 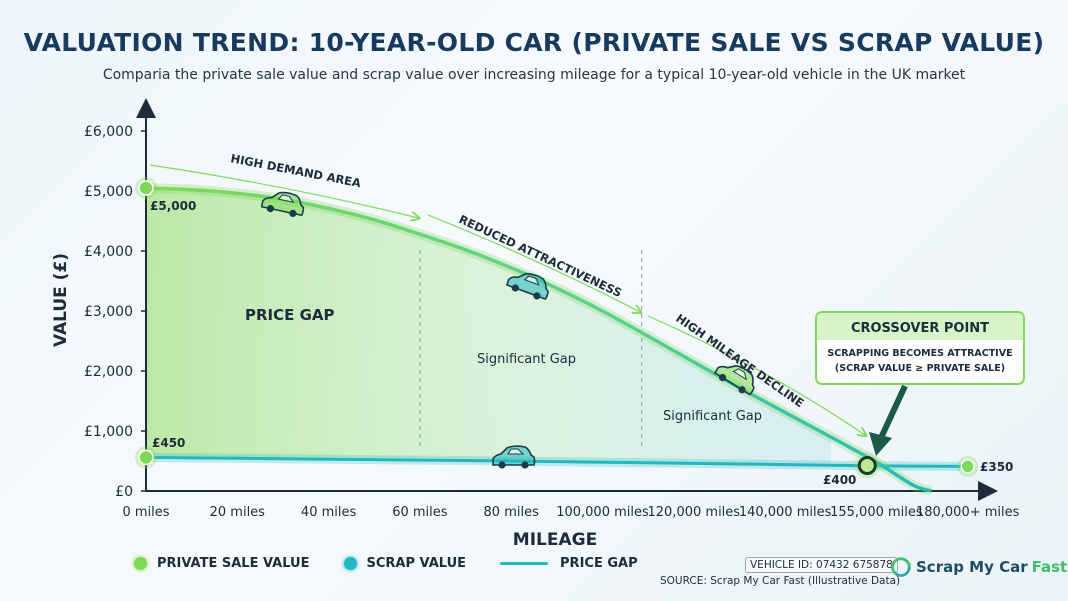 I want to click on scrap-value-line, so click(x=556, y=461).